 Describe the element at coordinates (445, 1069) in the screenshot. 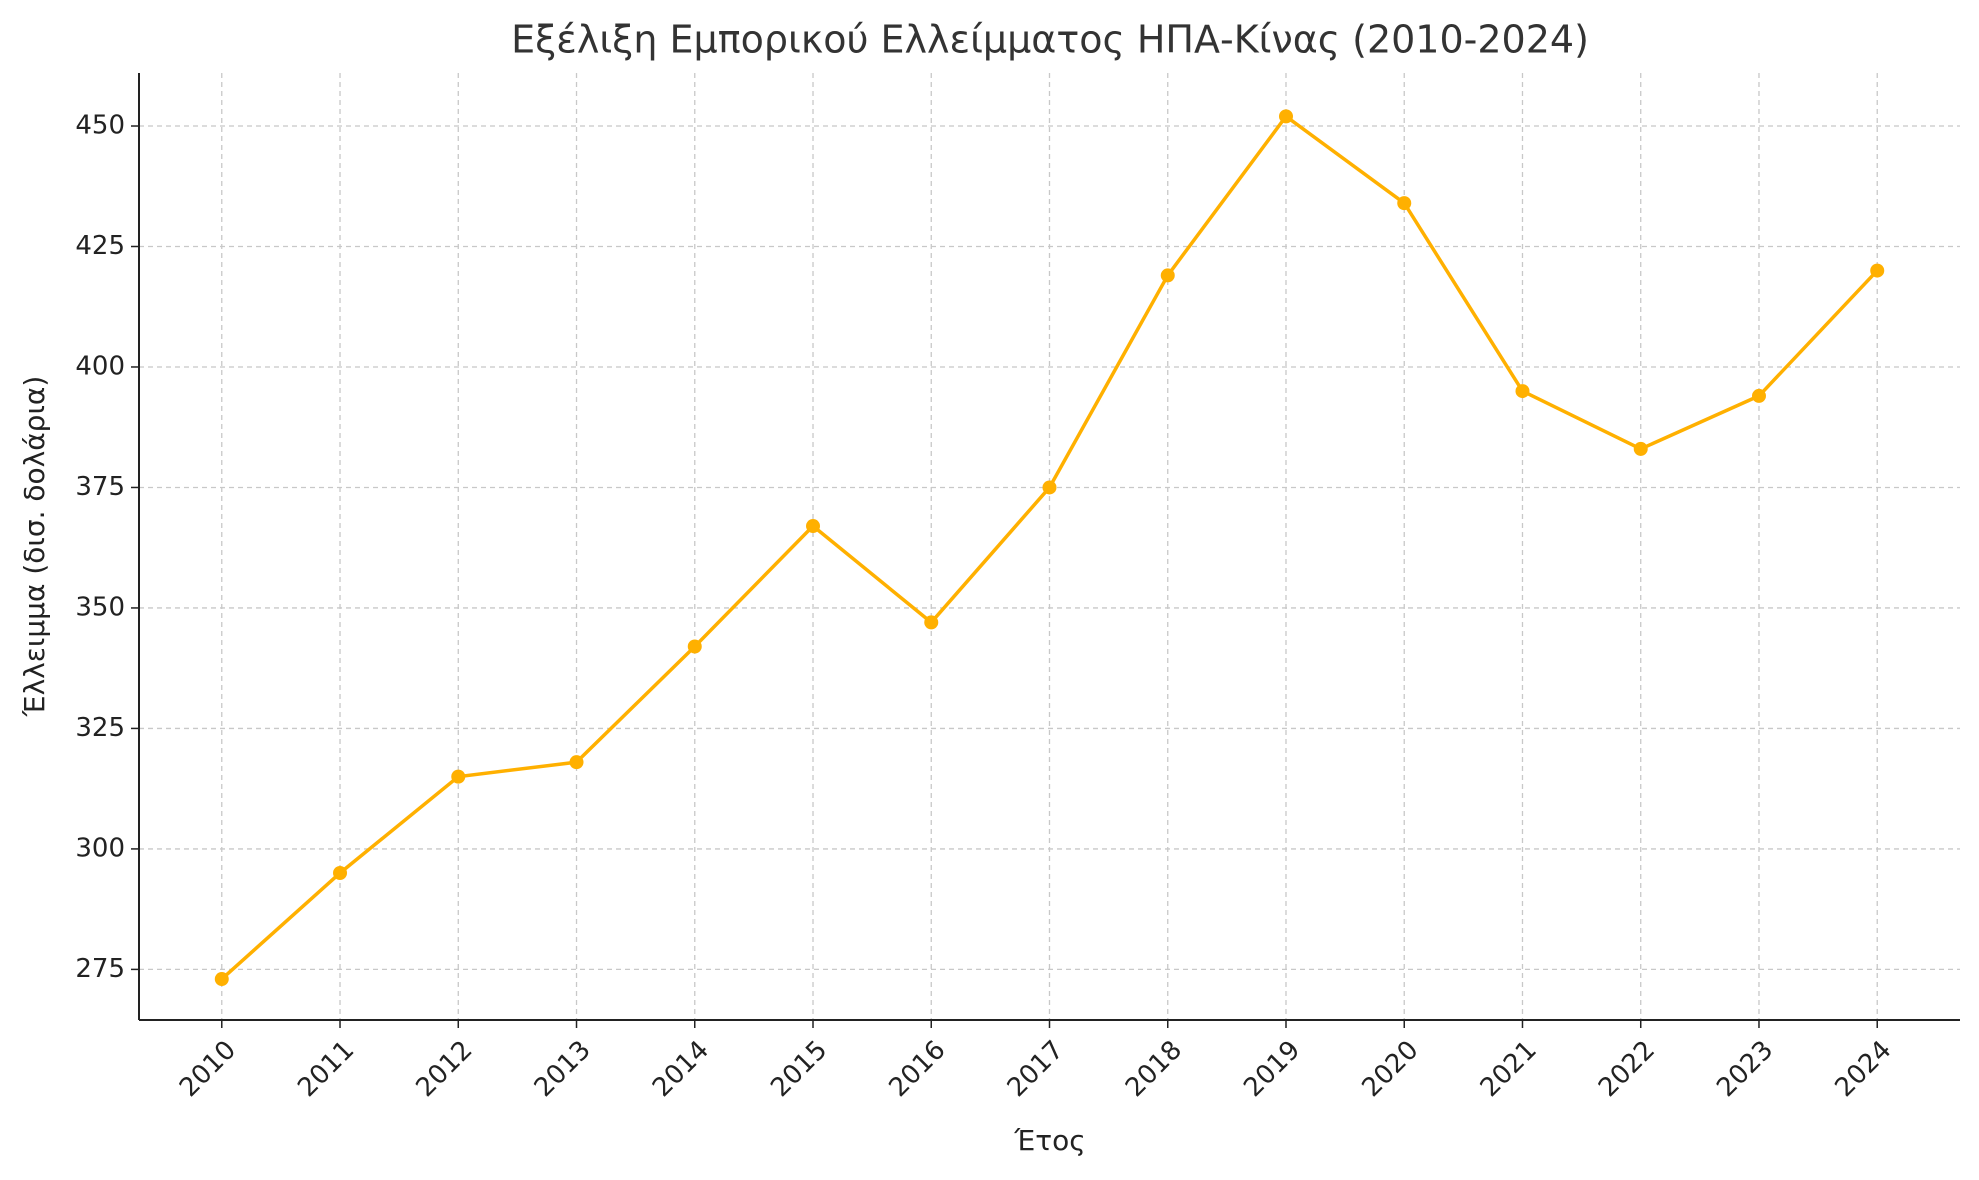

I see `x-tick-label: 2012` at that location.